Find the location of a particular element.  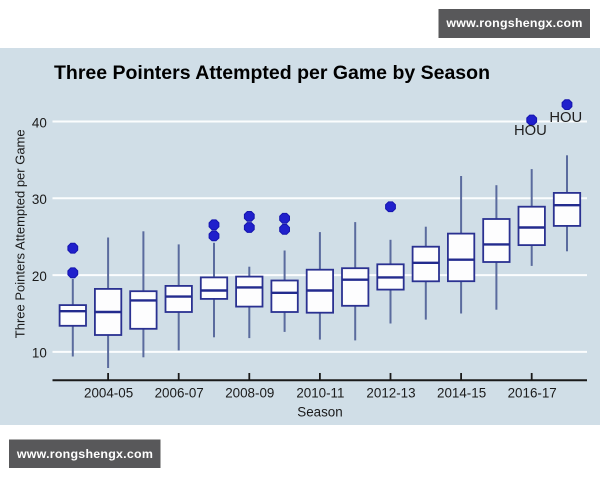

svg-text: 20 is located at coordinates (39, 276).